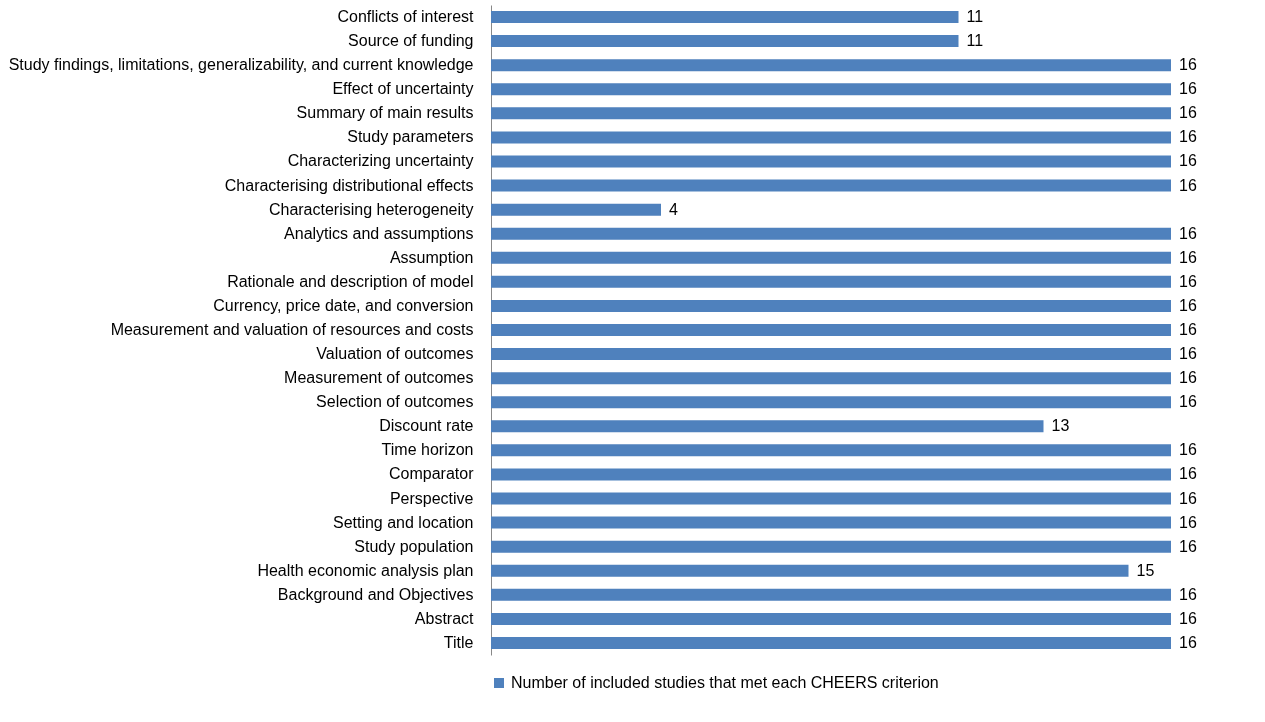 This screenshot has height=722, width=1265. I want to click on data-label: 4, so click(673, 209).